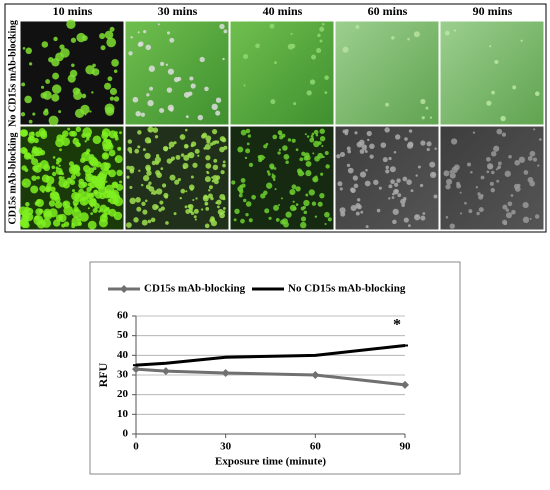  Describe the element at coordinates (123, 394) in the screenshot. I see `y-tick-label: 20` at that location.